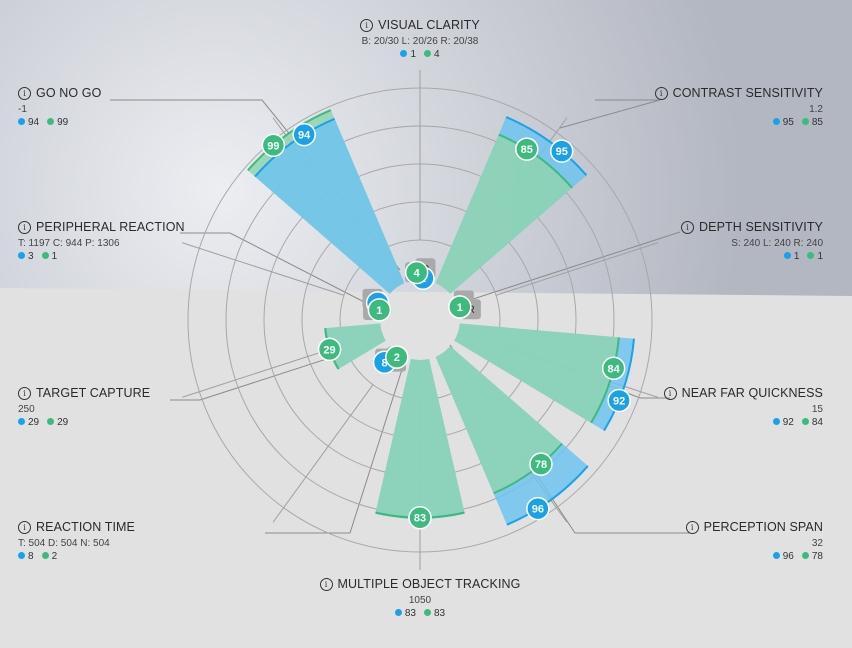  Describe the element at coordinates (440, 613) in the screenshot. I see `score-green: 83` at that location.